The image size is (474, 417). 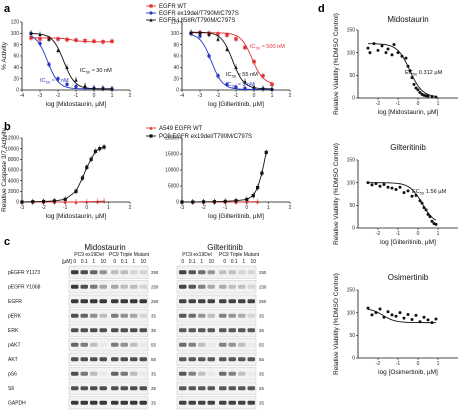 What do you see at coordinates (234, 262) in the screenshot?
I see `lane-concentration: 0.1` at bounding box center [234, 262].